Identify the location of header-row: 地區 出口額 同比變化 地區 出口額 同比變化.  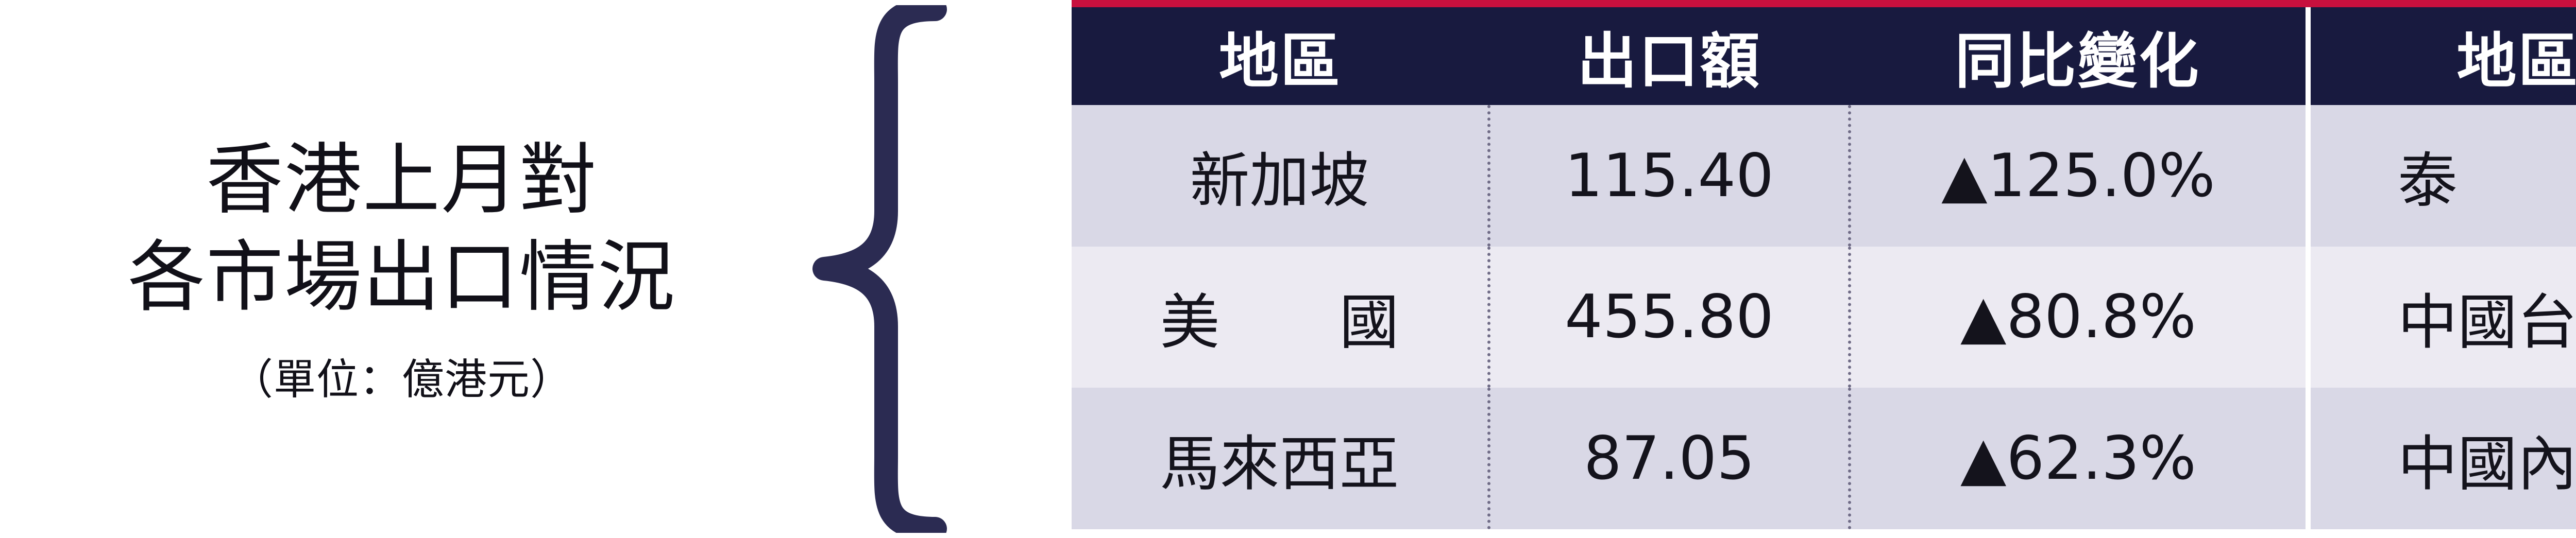
(1824, 56).